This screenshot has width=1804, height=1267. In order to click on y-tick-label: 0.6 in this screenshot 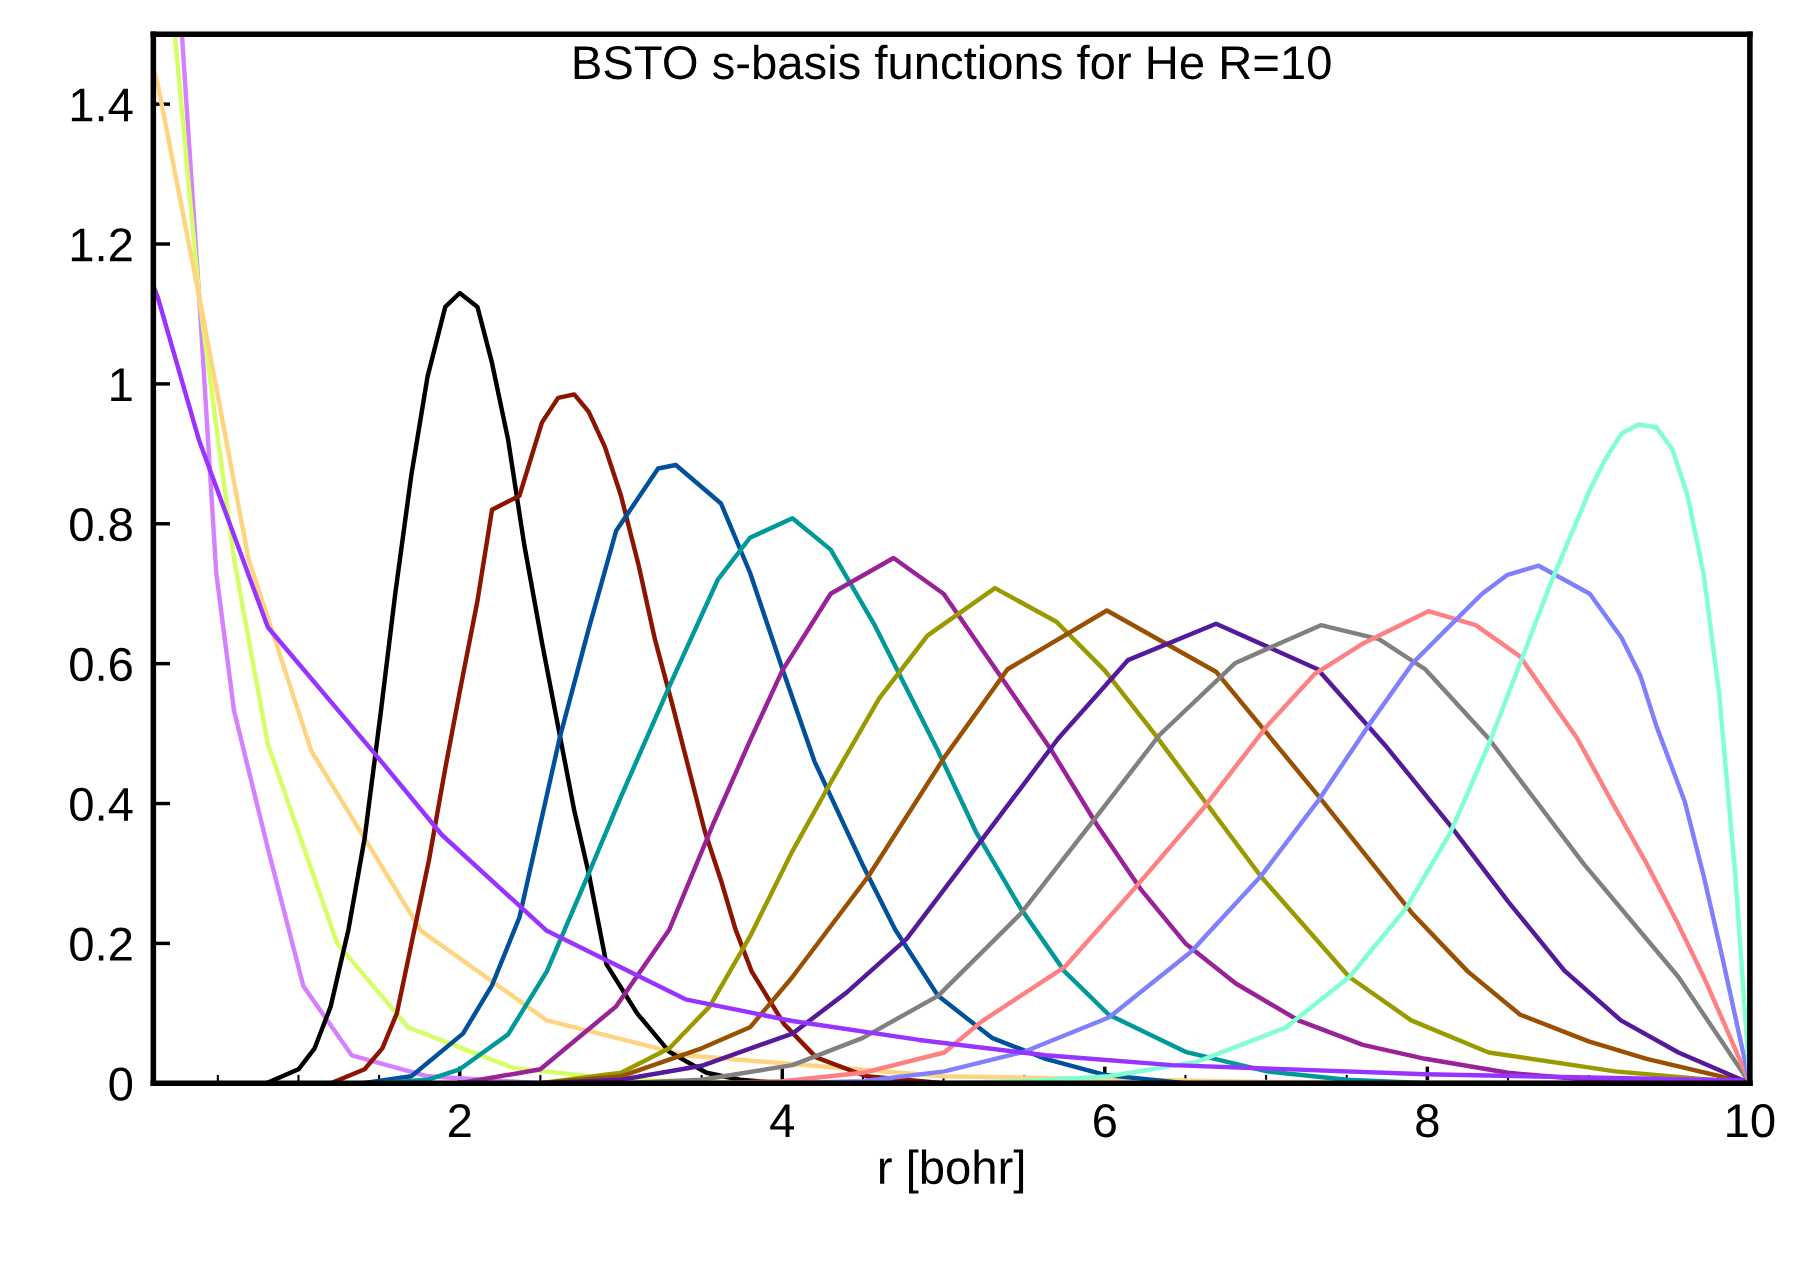, I will do `click(101, 664)`.